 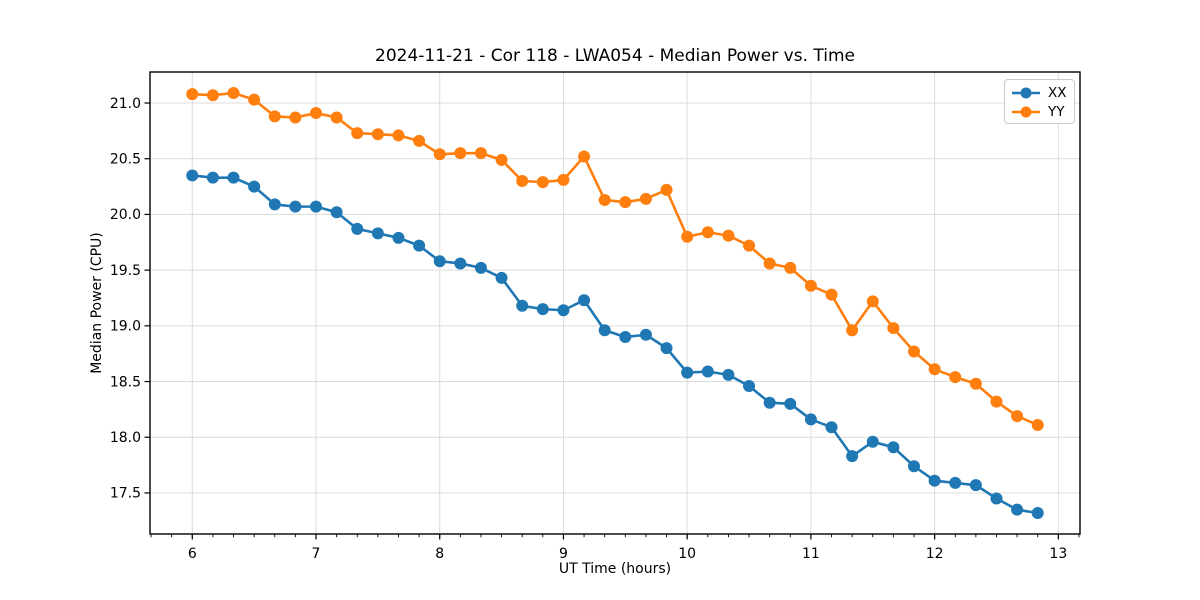 I want to click on x-tick-label: 8, so click(x=439, y=554).